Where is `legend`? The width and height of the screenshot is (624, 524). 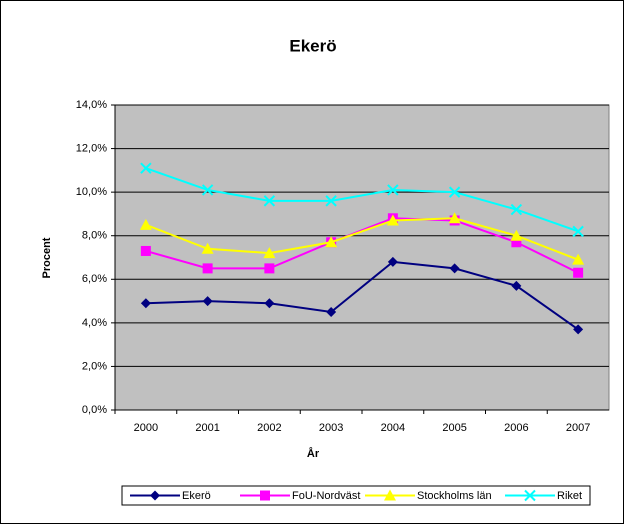 legend is located at coordinates (356, 495).